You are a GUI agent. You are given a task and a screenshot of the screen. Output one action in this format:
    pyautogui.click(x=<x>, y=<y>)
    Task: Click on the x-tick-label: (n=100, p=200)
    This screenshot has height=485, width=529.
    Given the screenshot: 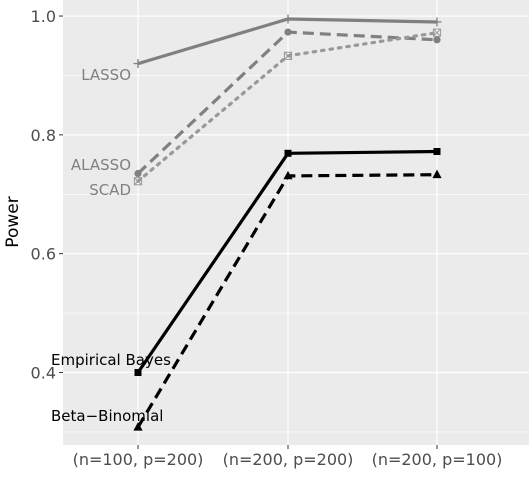 What is the action you would take?
    pyautogui.click(x=138, y=459)
    